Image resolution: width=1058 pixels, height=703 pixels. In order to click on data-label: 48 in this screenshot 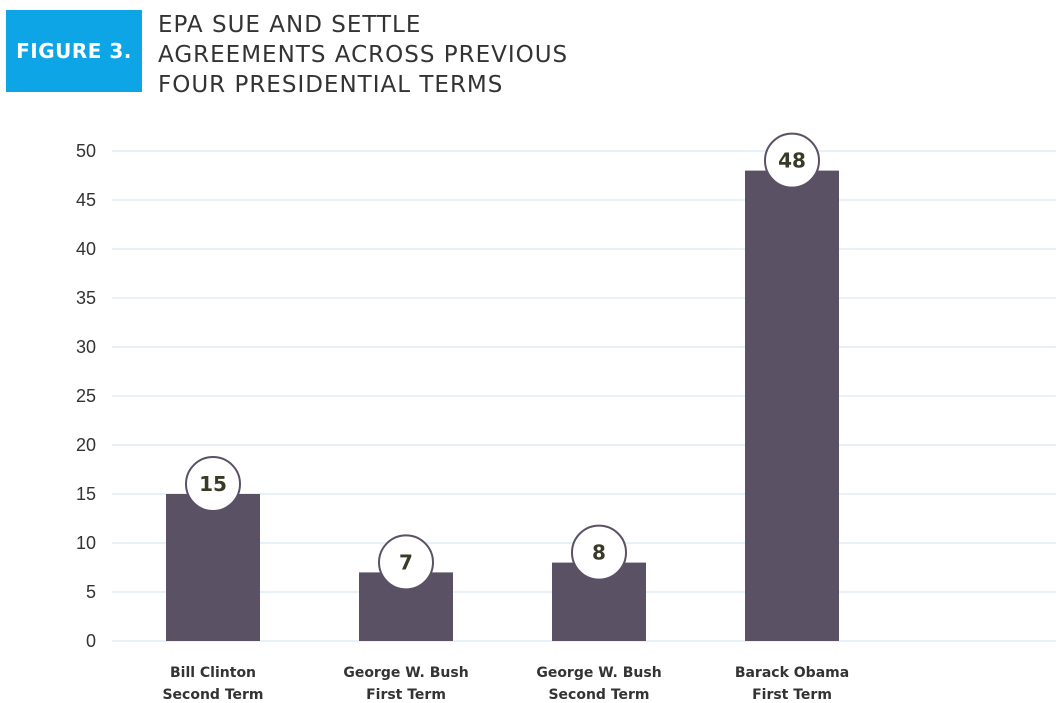, I will do `click(792, 161)`.